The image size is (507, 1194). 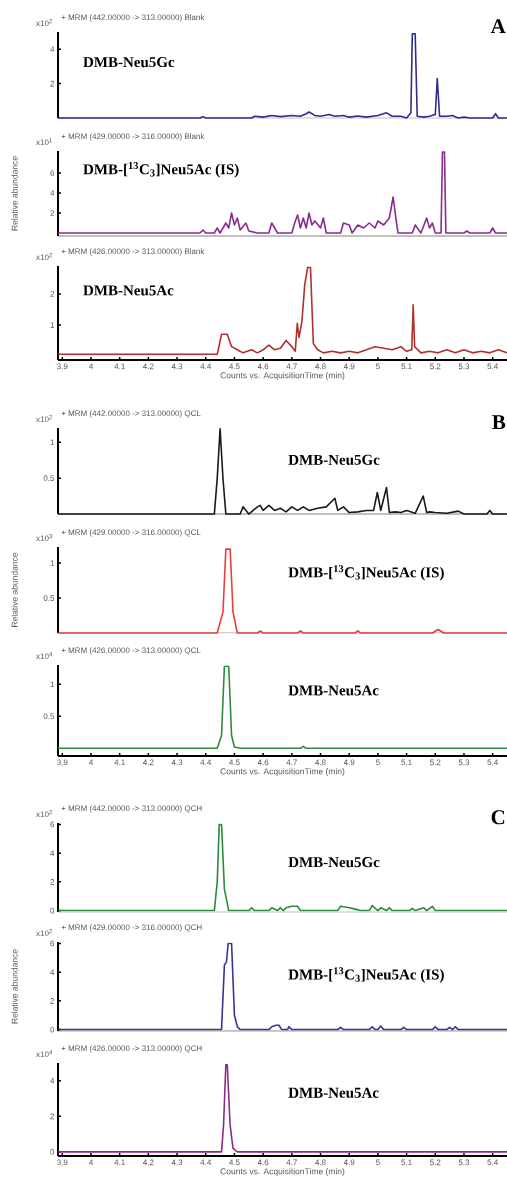 I want to click on annotation: A, so click(x=498, y=26).